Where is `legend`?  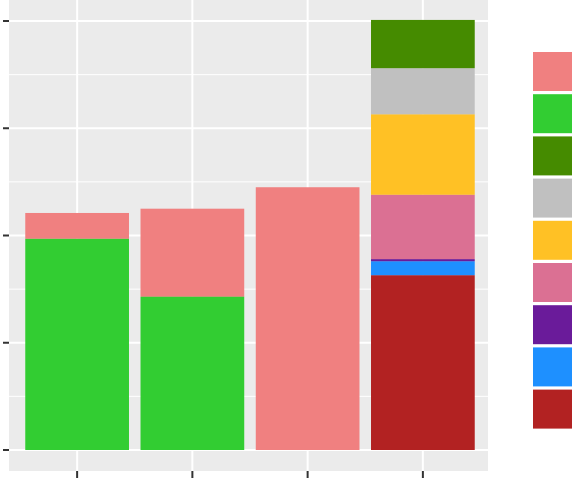 legend is located at coordinates (552, 240).